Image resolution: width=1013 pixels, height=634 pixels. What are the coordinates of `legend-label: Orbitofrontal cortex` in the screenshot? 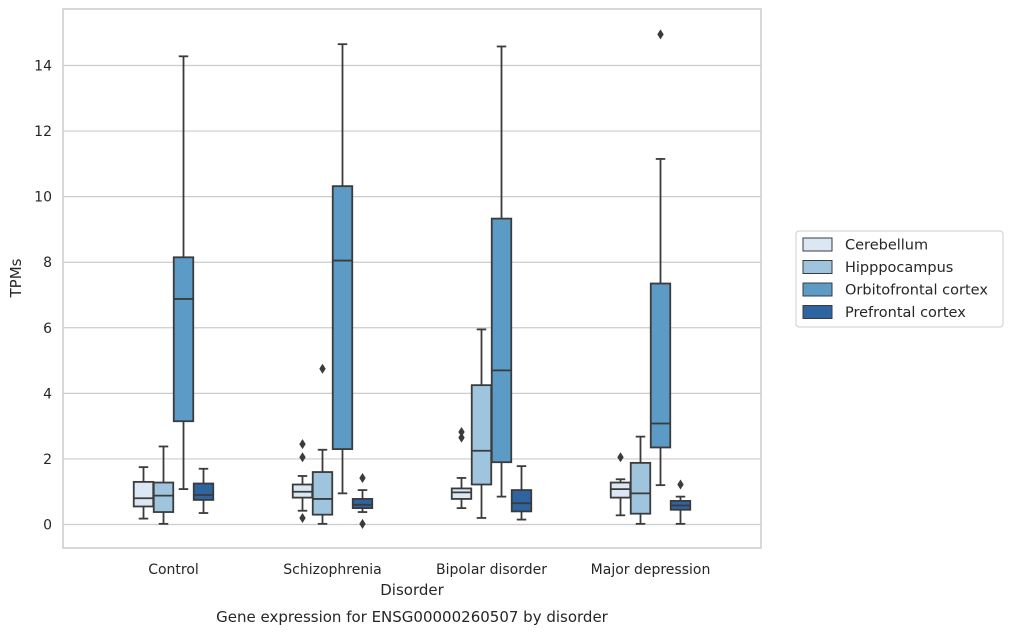 It's located at (916, 291).